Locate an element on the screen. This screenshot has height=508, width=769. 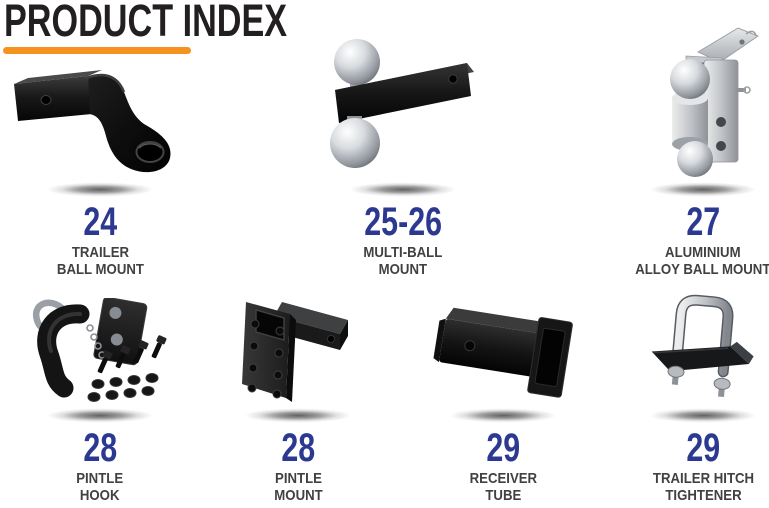
page-title: PRODUCT INDEX is located at coordinates (146, 23).